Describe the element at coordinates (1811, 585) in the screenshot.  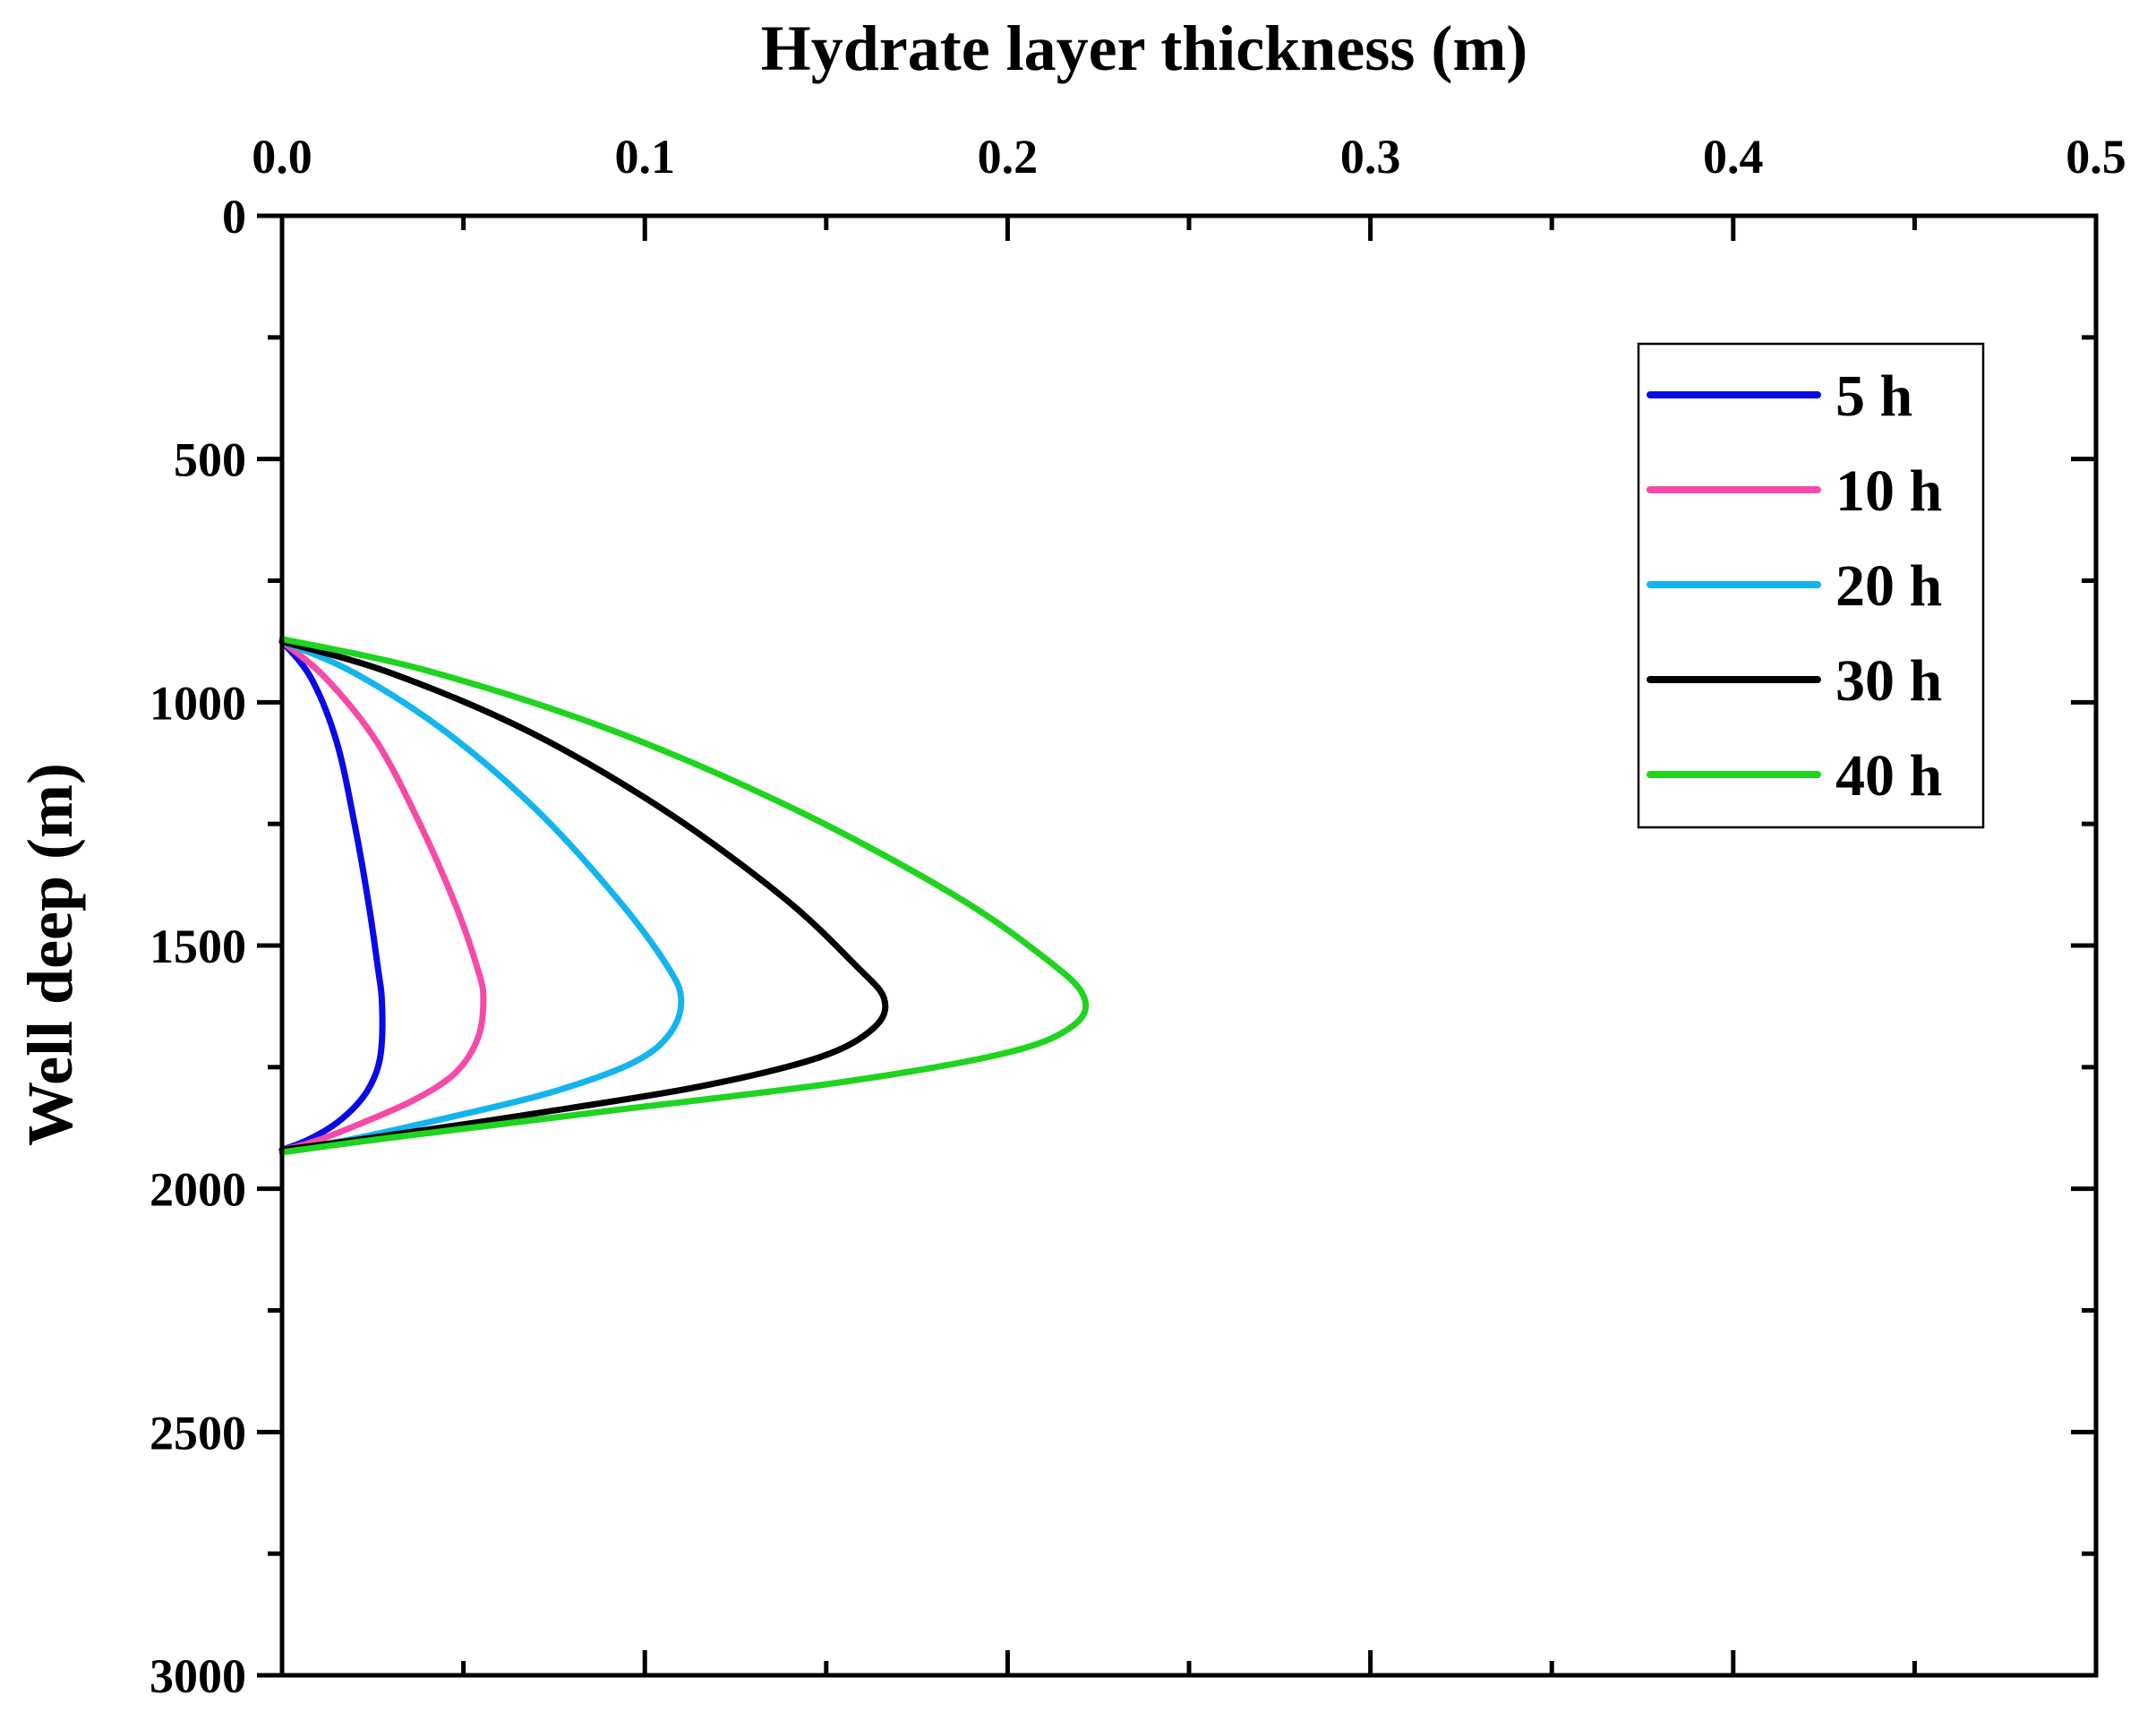
I see `legend: 5 h 10 h 20 h 30 h 40 h` at that location.